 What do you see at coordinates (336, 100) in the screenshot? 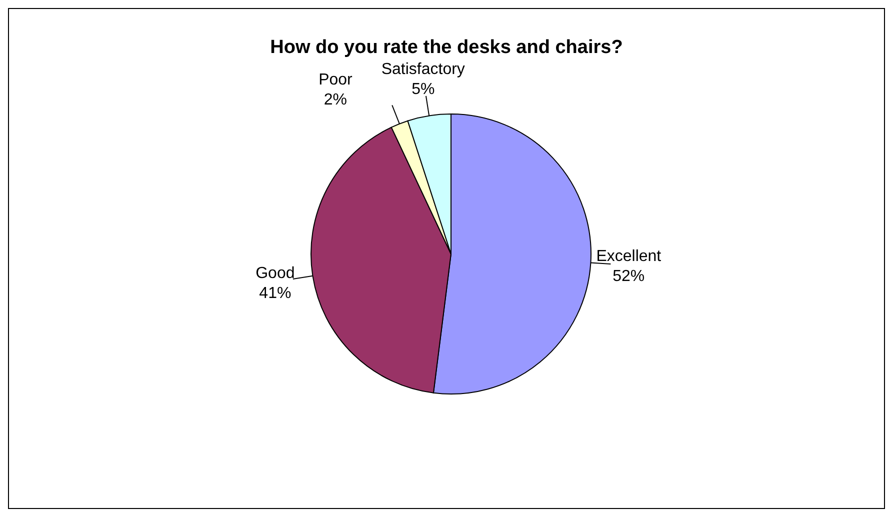
I see `data-label: 2%` at bounding box center [336, 100].